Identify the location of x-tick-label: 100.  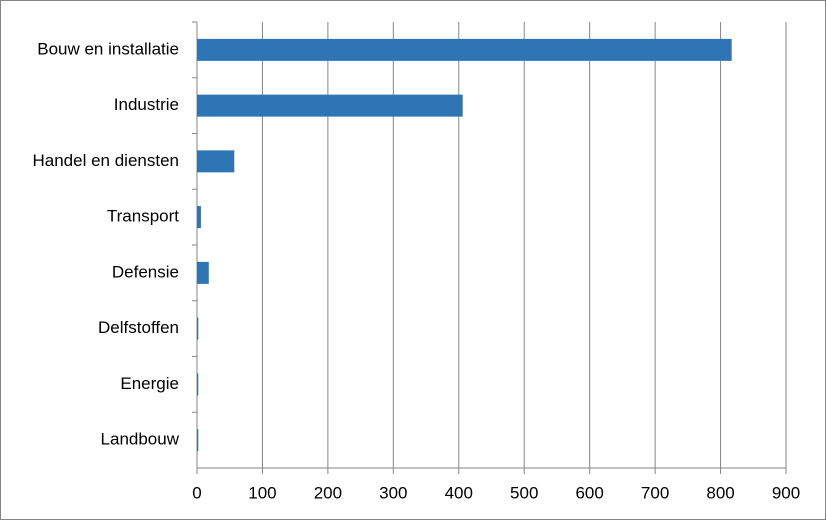
(262, 492).